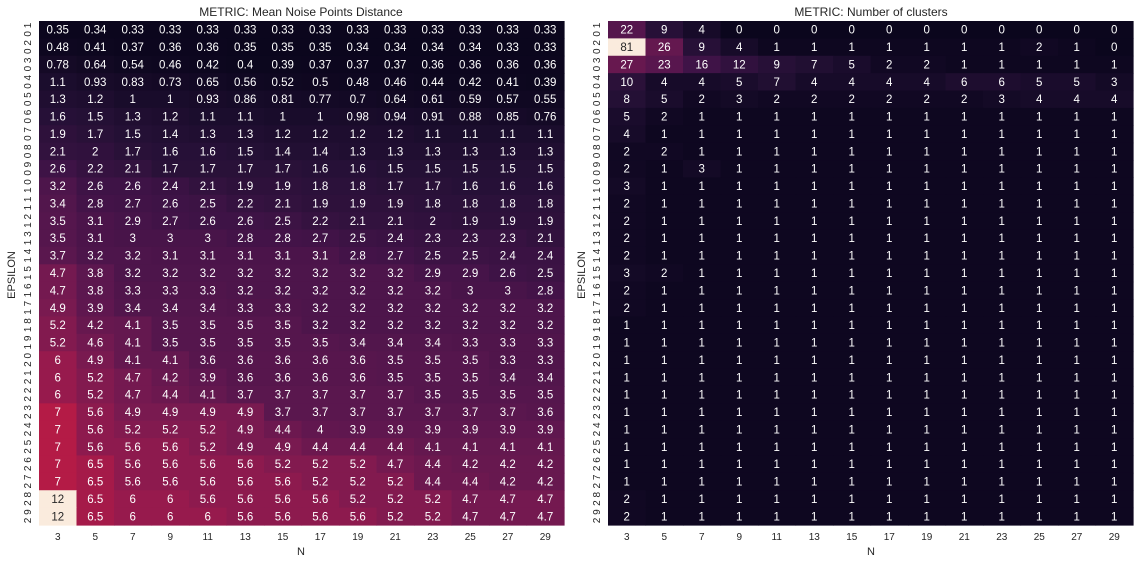 The image size is (1140, 564). What do you see at coordinates (395, 448) in the screenshot?
I see `cell-value-label: 4.4` at bounding box center [395, 448].